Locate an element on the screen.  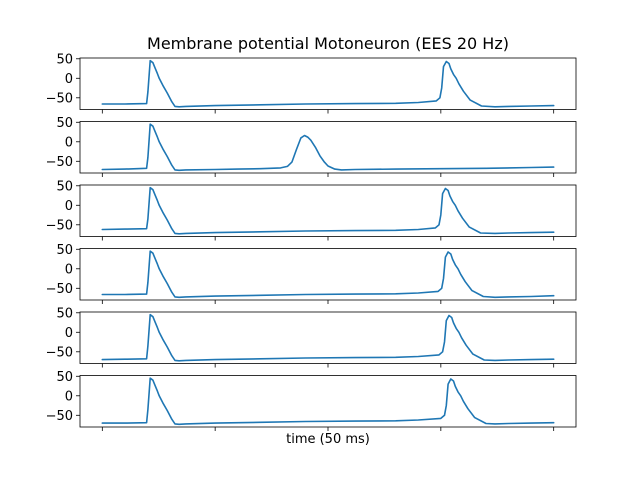
x-axis-label: time (50 ms) is located at coordinates (328, 439).